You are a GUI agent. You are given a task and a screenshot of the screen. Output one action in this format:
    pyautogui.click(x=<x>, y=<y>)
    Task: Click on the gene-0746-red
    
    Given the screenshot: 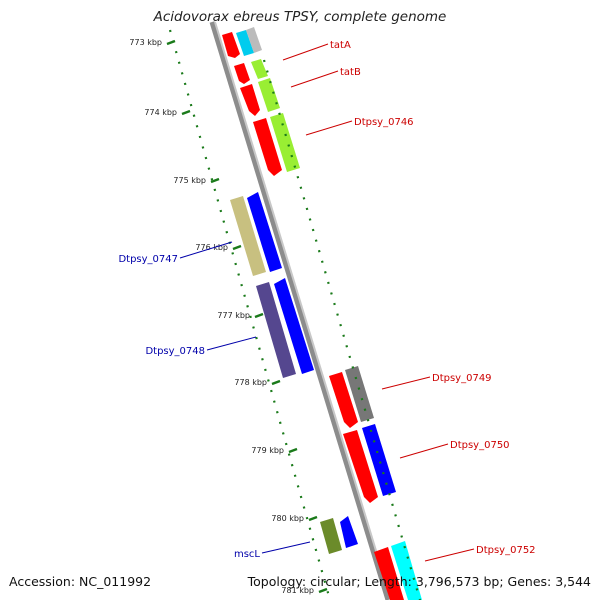 What is the action you would take?
    pyautogui.click(x=267, y=147)
    